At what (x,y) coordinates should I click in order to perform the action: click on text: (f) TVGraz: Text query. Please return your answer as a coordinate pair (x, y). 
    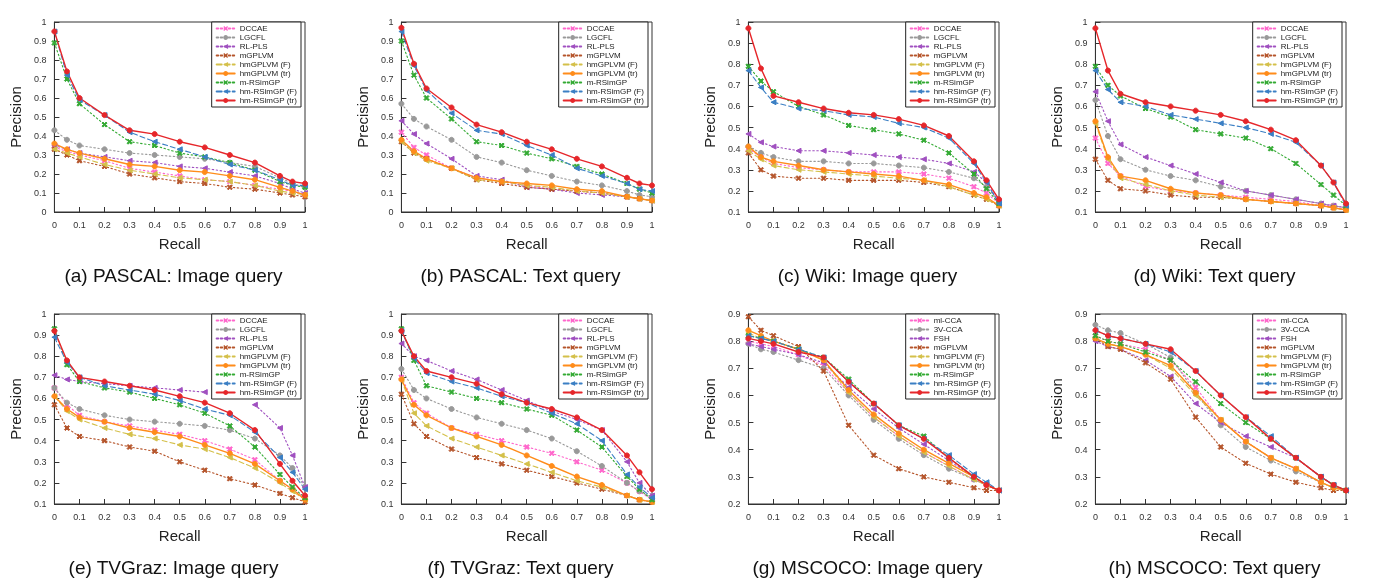
    Looking at the image, I should click on (521, 567).